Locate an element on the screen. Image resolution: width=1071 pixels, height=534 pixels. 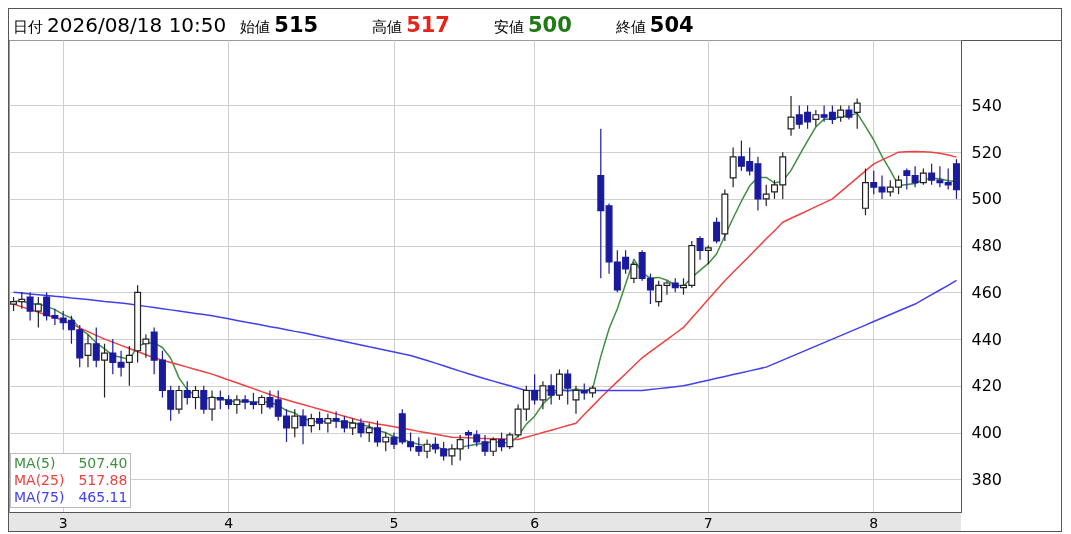
x-tick-label: 7 is located at coordinates (708, 522).